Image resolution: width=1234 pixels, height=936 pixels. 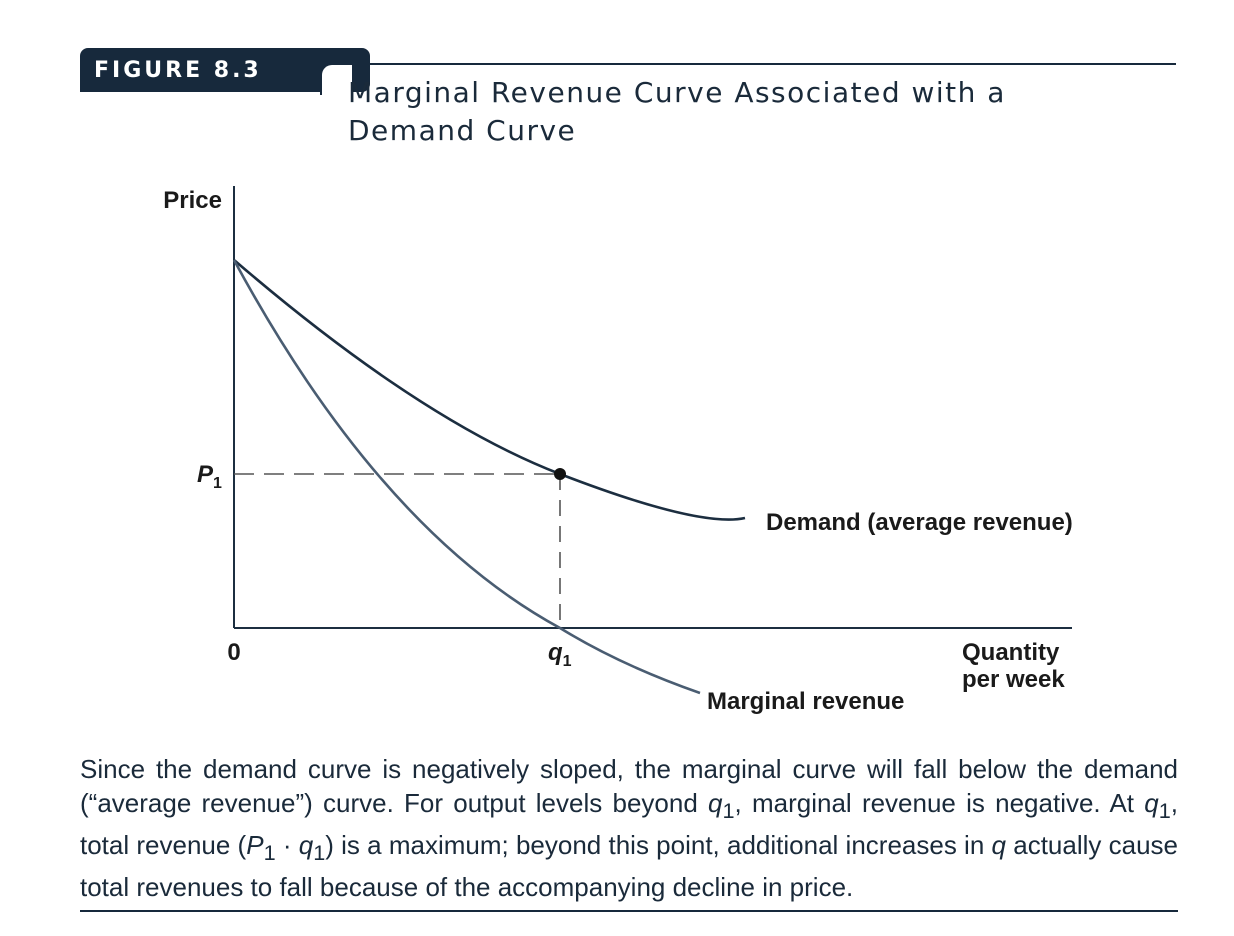 What do you see at coordinates (178, 70) in the screenshot?
I see `figure-label: FIGURE 8.3` at bounding box center [178, 70].